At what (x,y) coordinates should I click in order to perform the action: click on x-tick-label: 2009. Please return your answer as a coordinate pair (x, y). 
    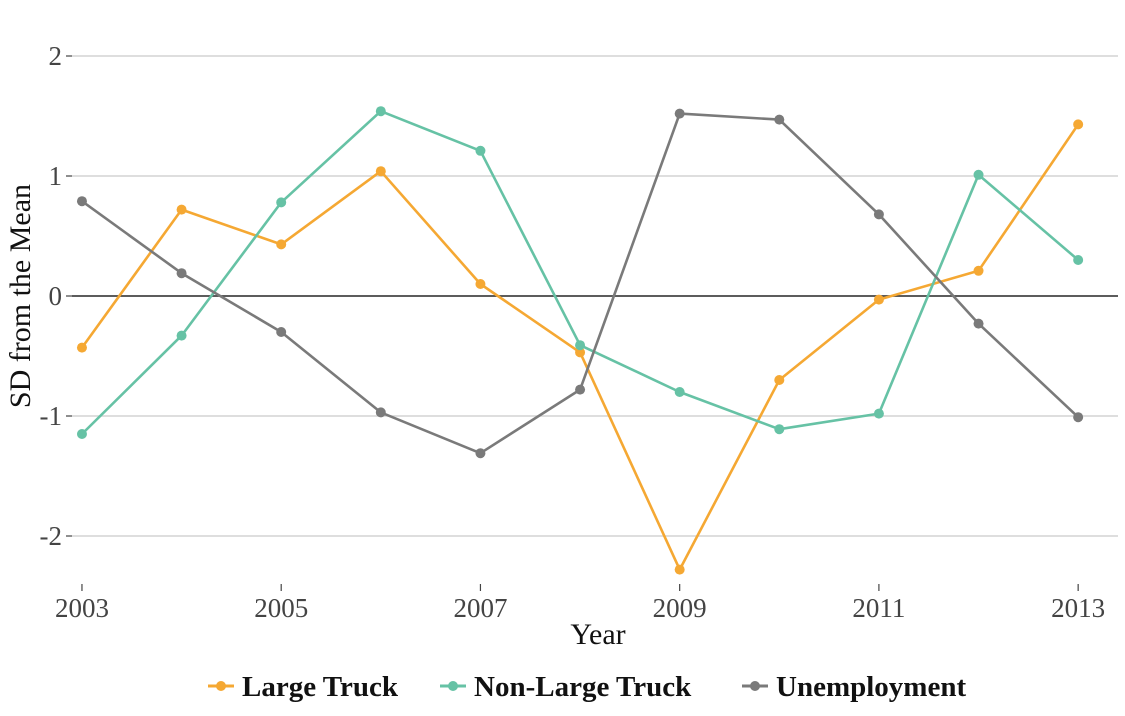
    Looking at the image, I should click on (680, 608).